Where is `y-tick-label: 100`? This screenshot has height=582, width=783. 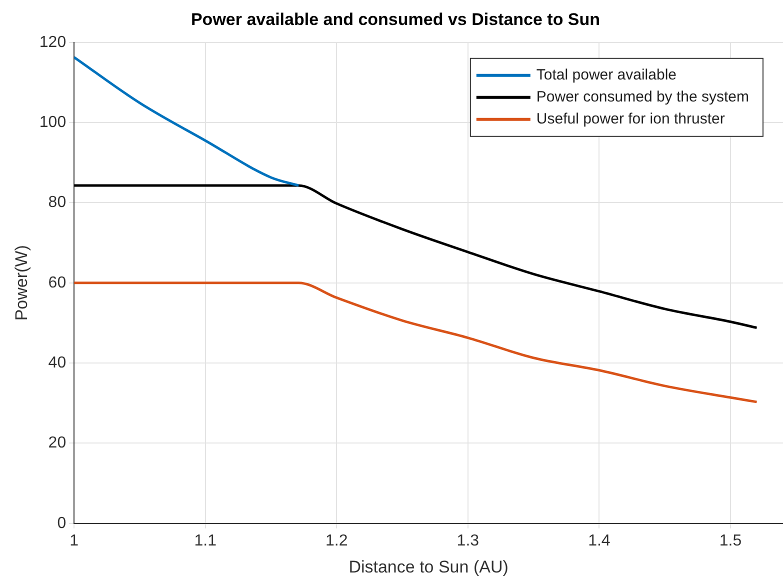 y-tick-label: 100 is located at coordinates (52, 122).